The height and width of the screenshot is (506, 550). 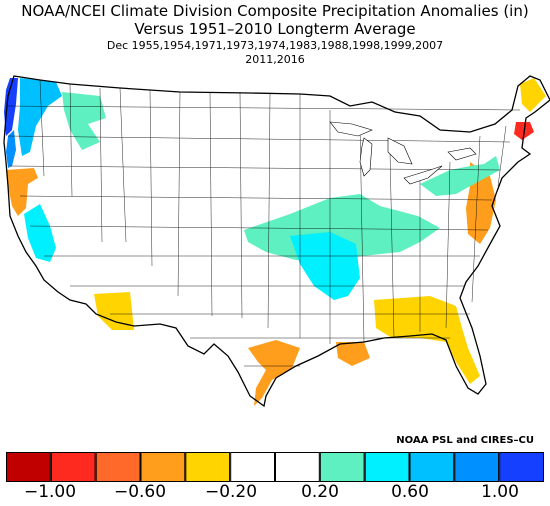 What do you see at coordinates (427, 340) in the screenshot?
I see `region-gulf-states-florida` at bounding box center [427, 340].